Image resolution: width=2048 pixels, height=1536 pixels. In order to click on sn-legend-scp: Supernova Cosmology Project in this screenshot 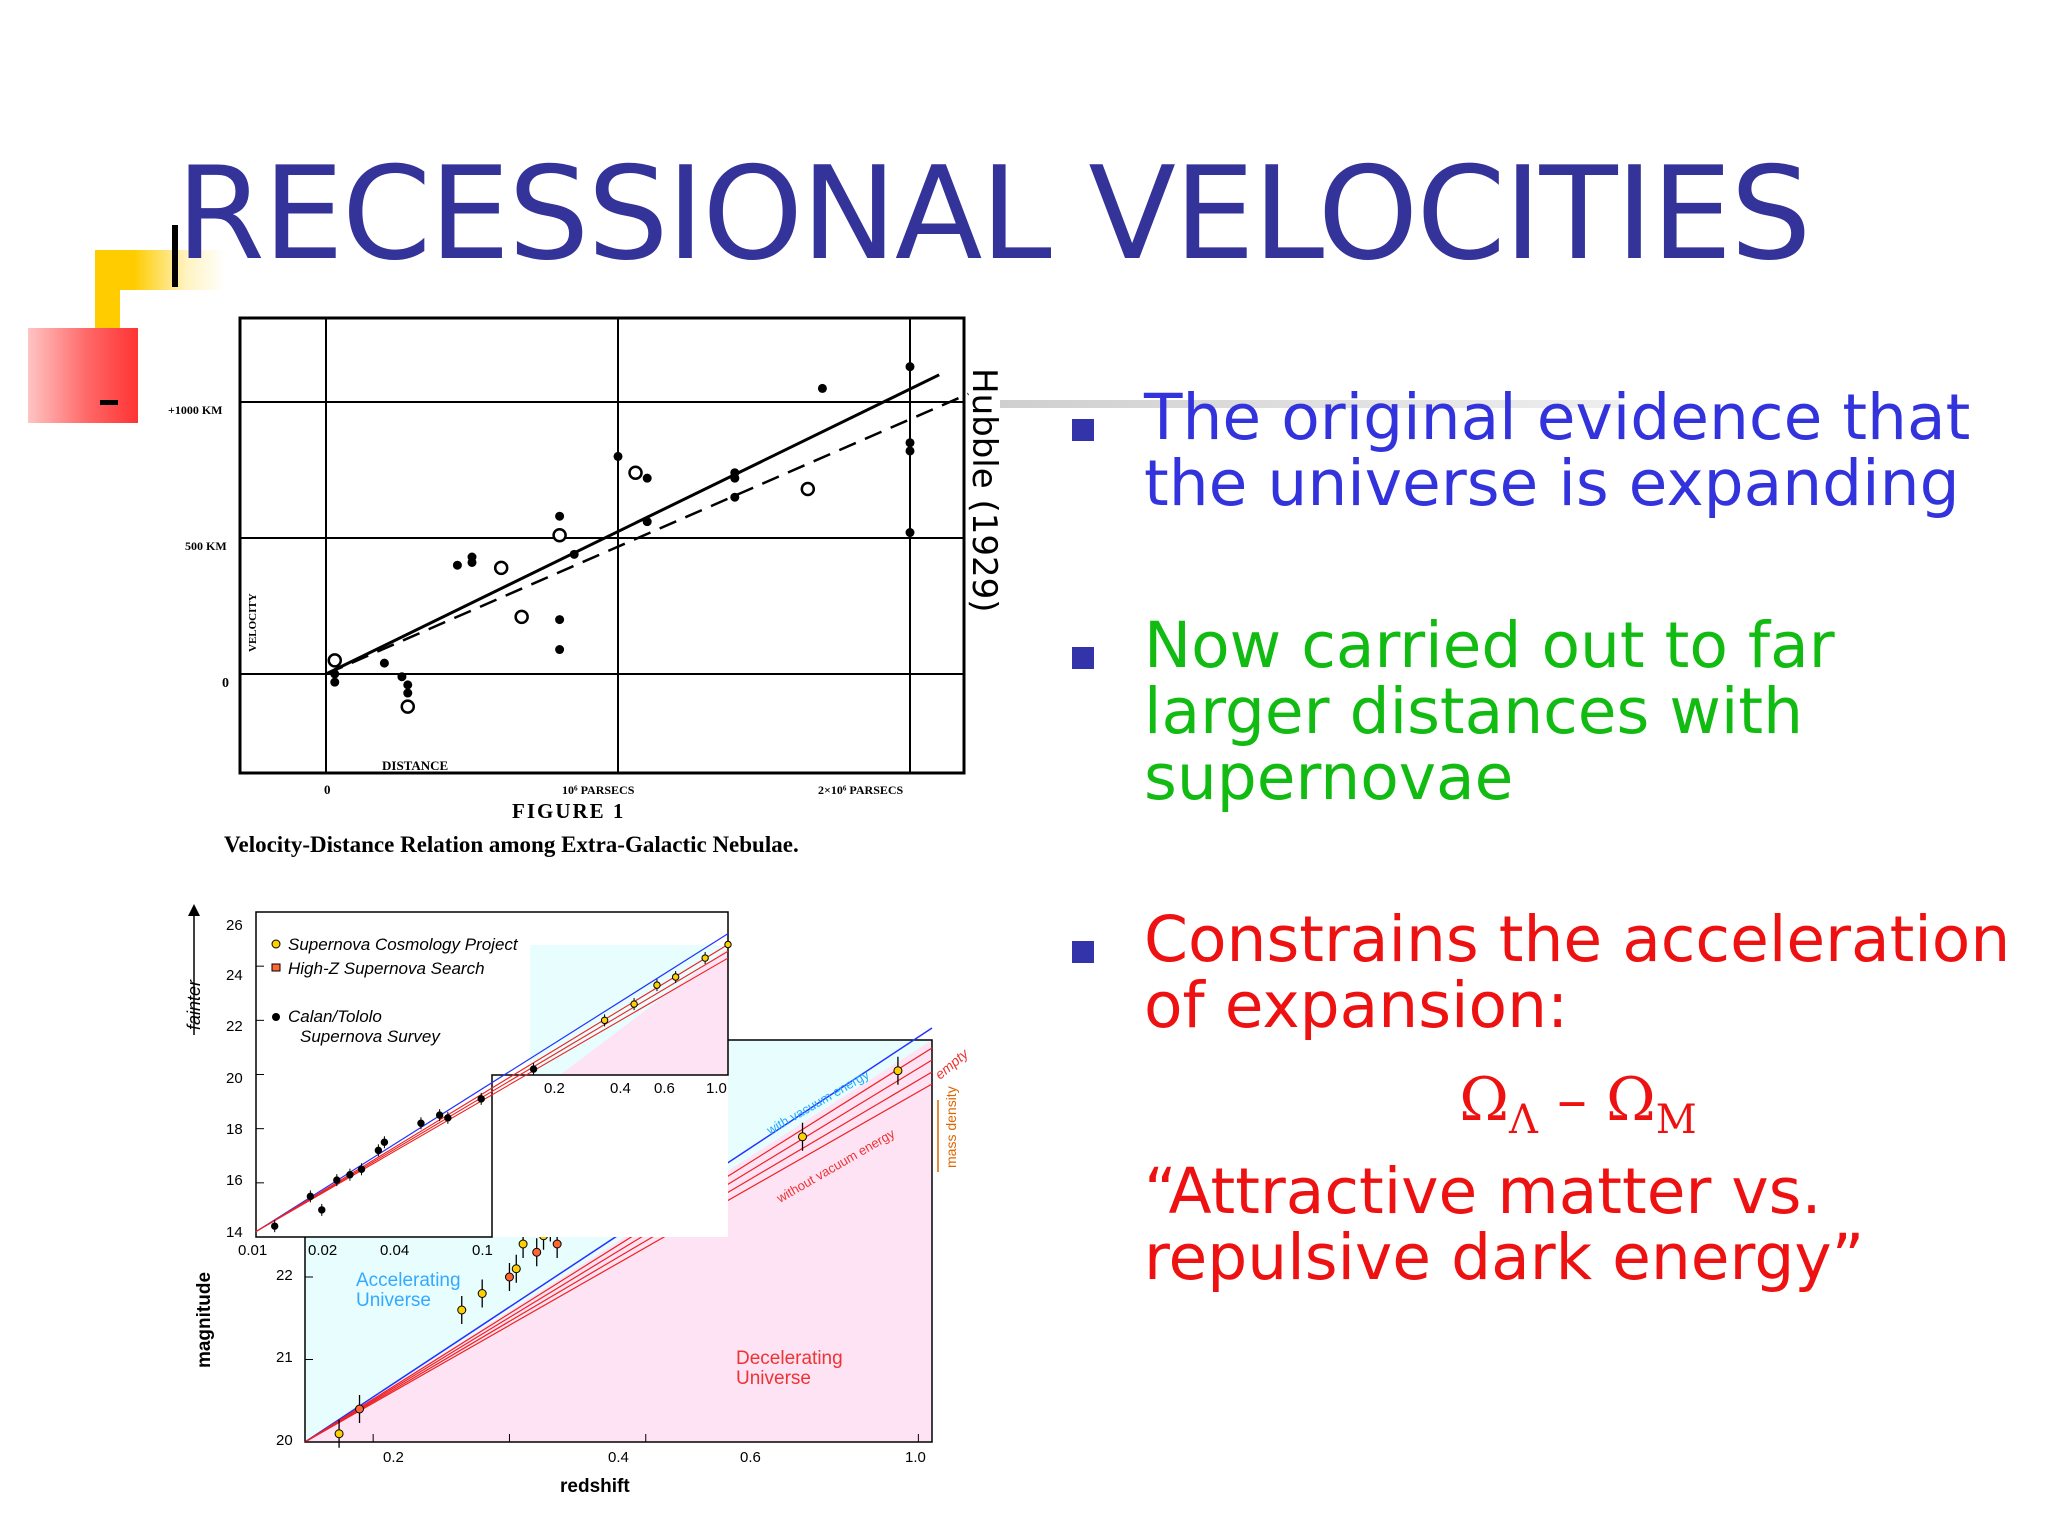, I will do `click(403, 944)`.